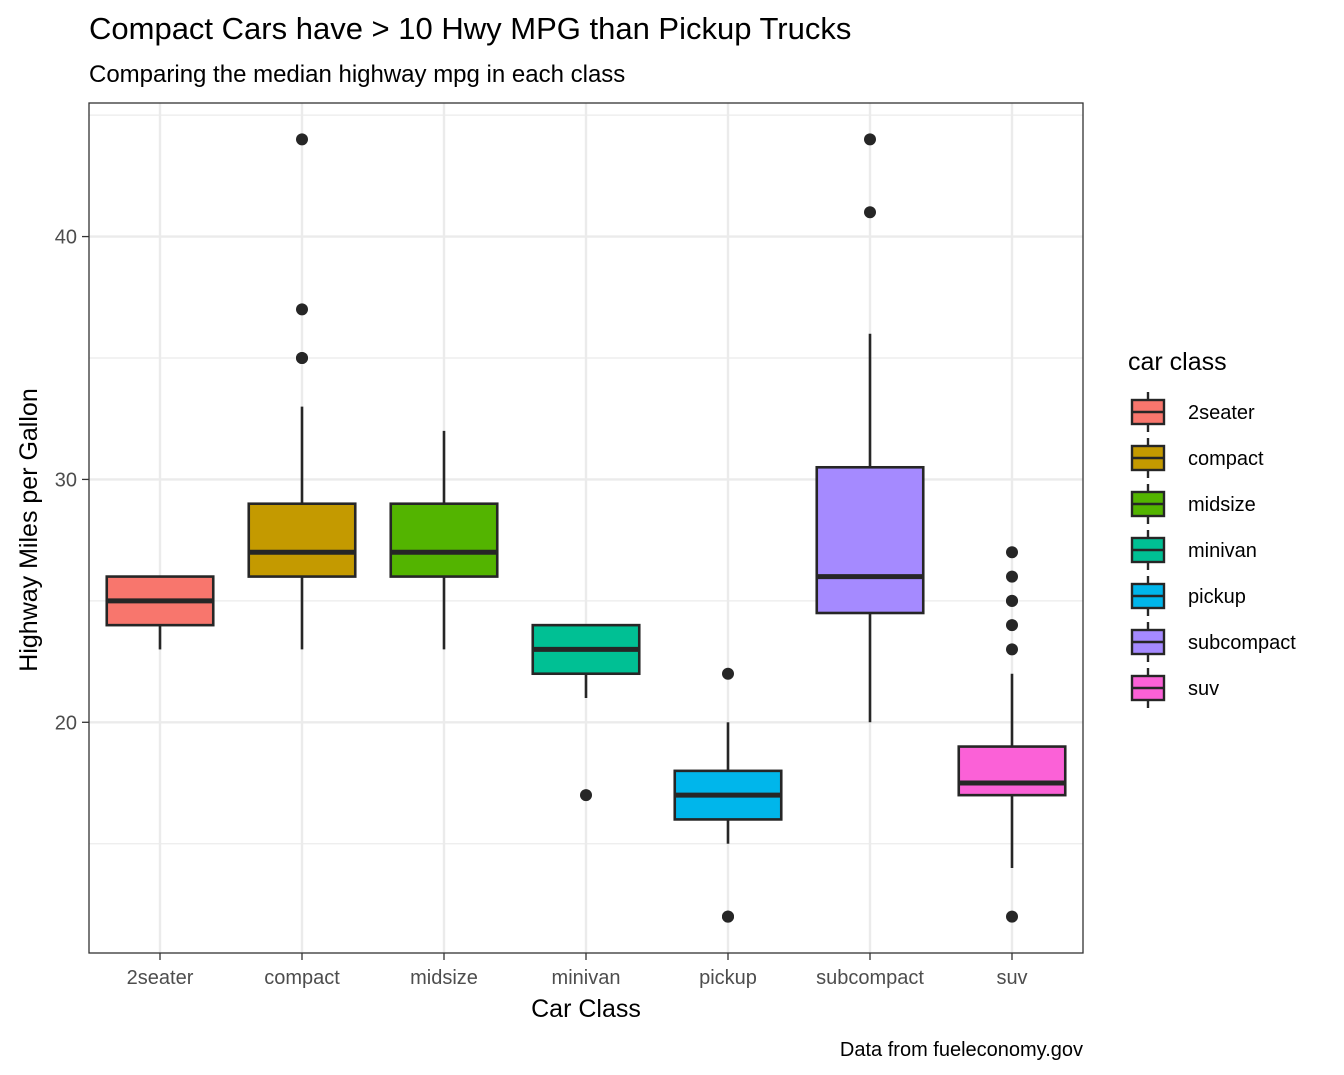 This screenshot has height=1075, width=1344. What do you see at coordinates (66, 238) in the screenshot?
I see `y-tick-label: 40` at bounding box center [66, 238].